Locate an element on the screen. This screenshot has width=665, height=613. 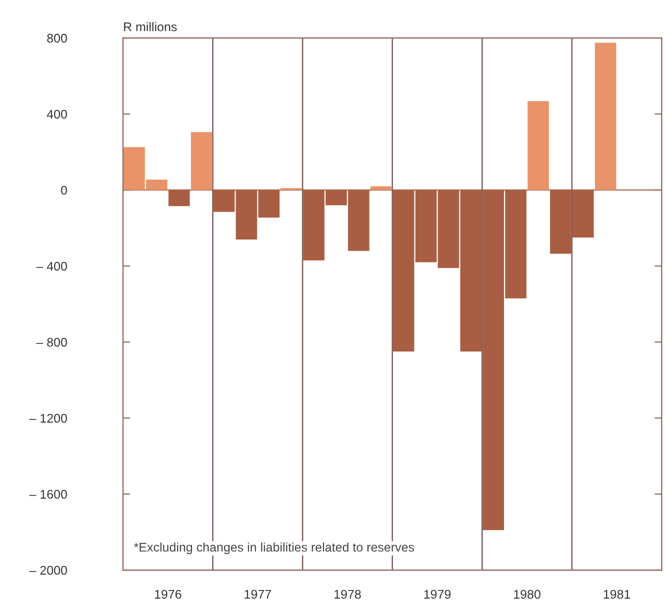
x-tick-label: 1979 is located at coordinates (437, 594).